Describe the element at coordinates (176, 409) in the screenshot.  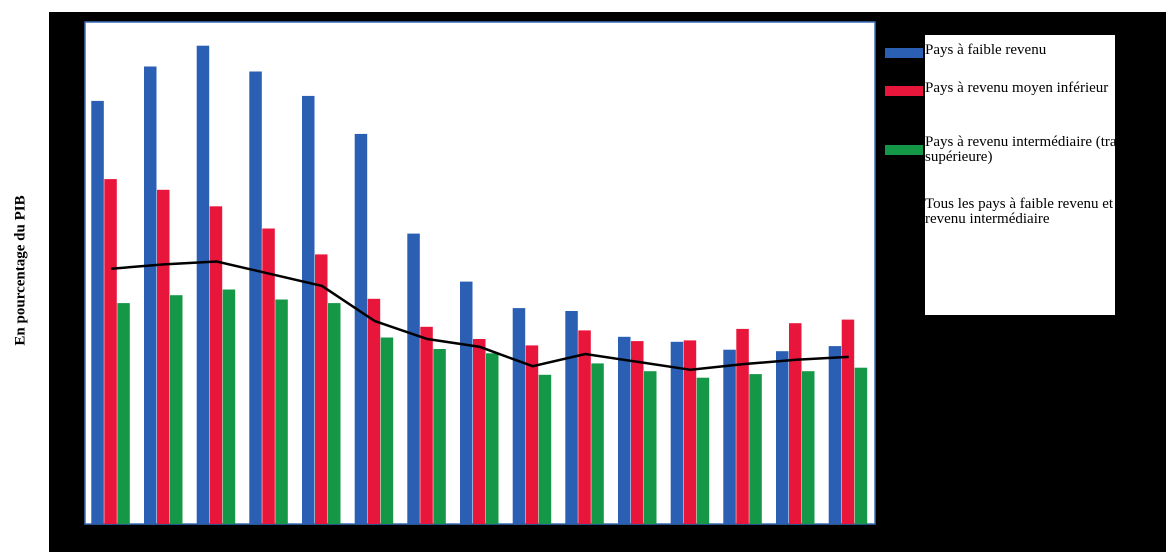
I see `bar-upper-middle-2001` at that location.